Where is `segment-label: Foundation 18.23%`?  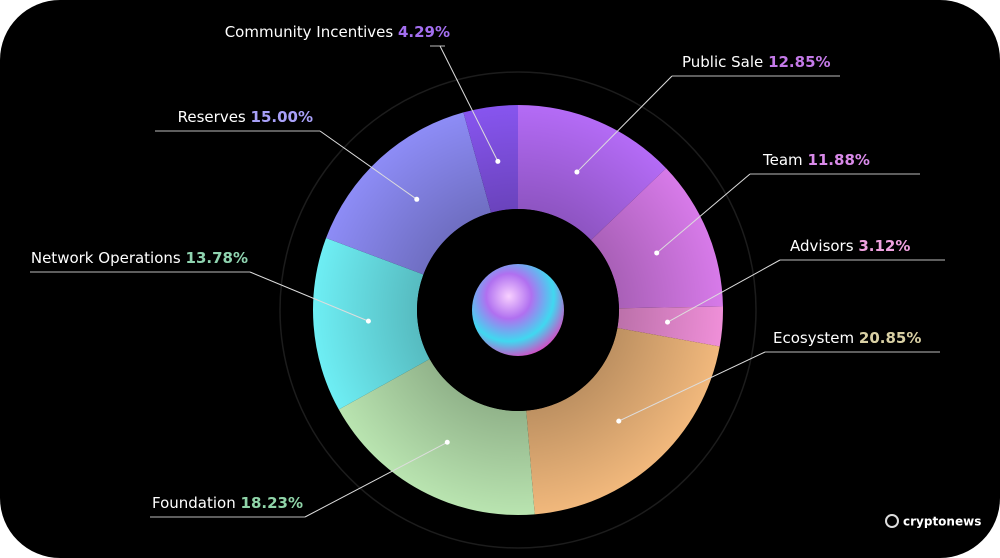
segment-label: Foundation 18.23% is located at coordinates (227, 503).